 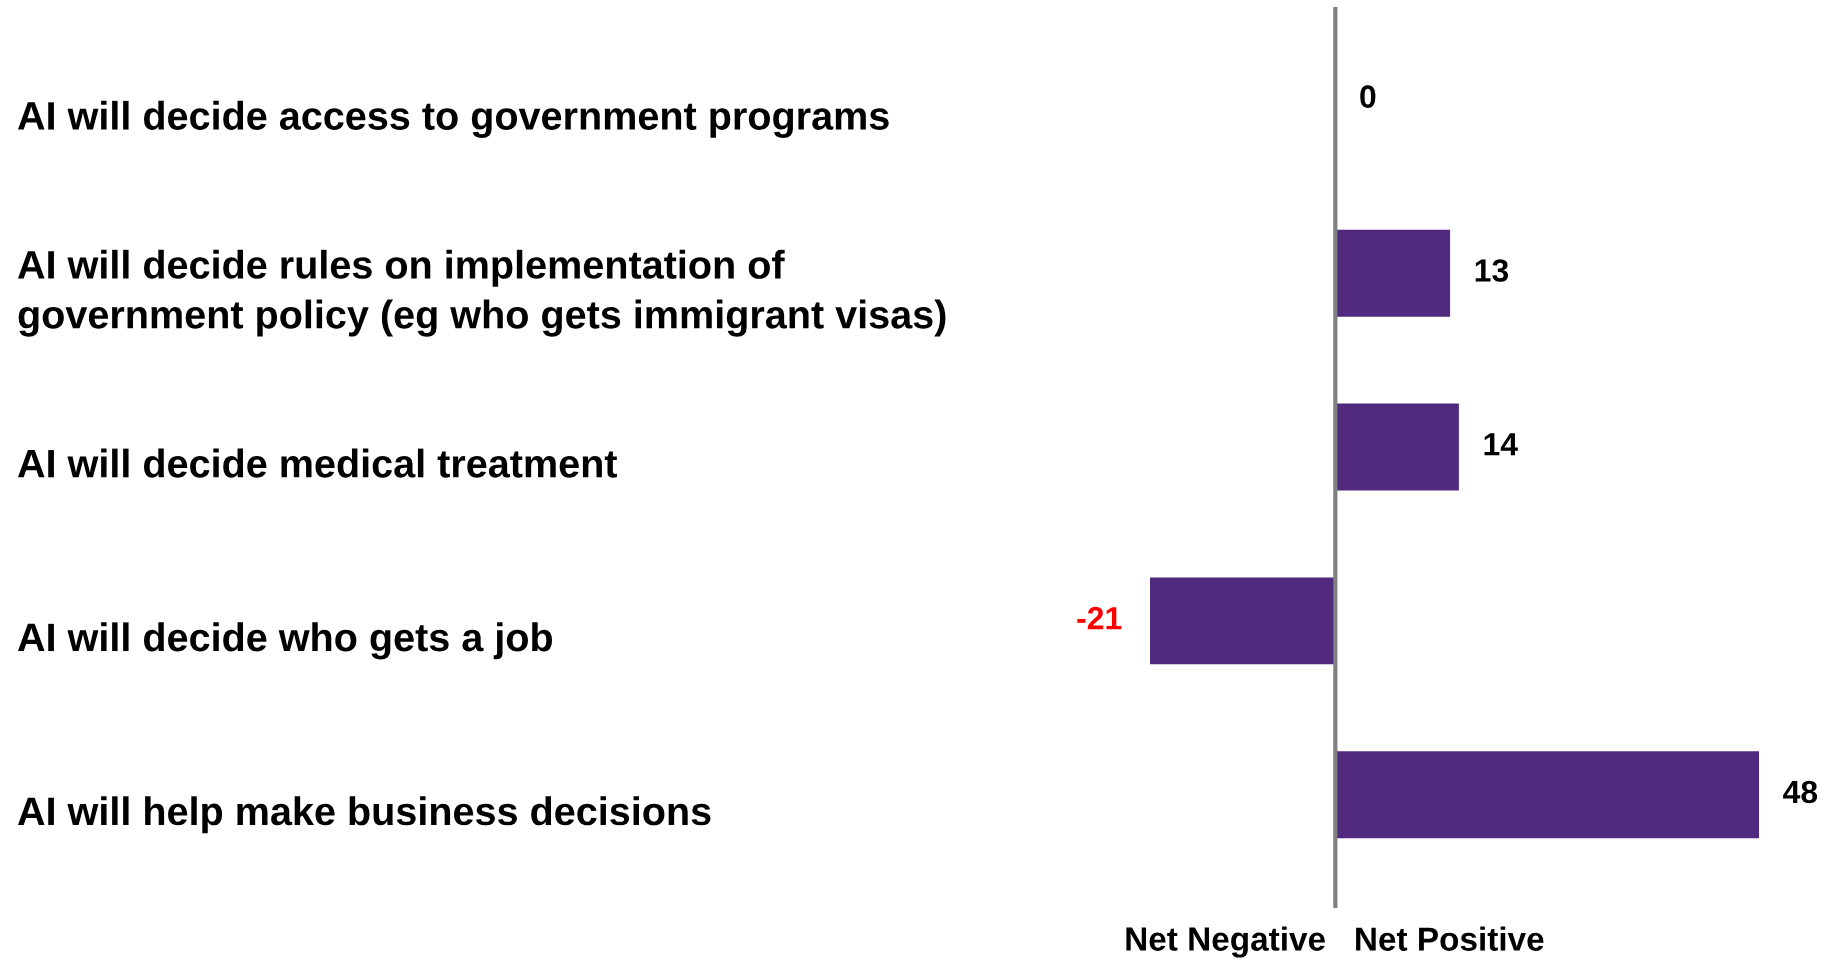 What do you see at coordinates (1501, 444) in the screenshot?
I see `data-label: 14` at bounding box center [1501, 444].